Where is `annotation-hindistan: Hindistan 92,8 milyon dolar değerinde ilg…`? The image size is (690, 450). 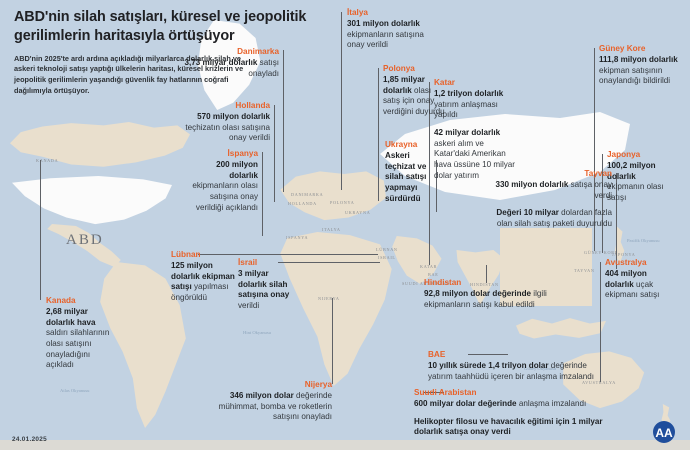
annotation-hindistan: Hindistan 92,8 milyon dolar değerinde ilg… is located at coordinates (487, 294).